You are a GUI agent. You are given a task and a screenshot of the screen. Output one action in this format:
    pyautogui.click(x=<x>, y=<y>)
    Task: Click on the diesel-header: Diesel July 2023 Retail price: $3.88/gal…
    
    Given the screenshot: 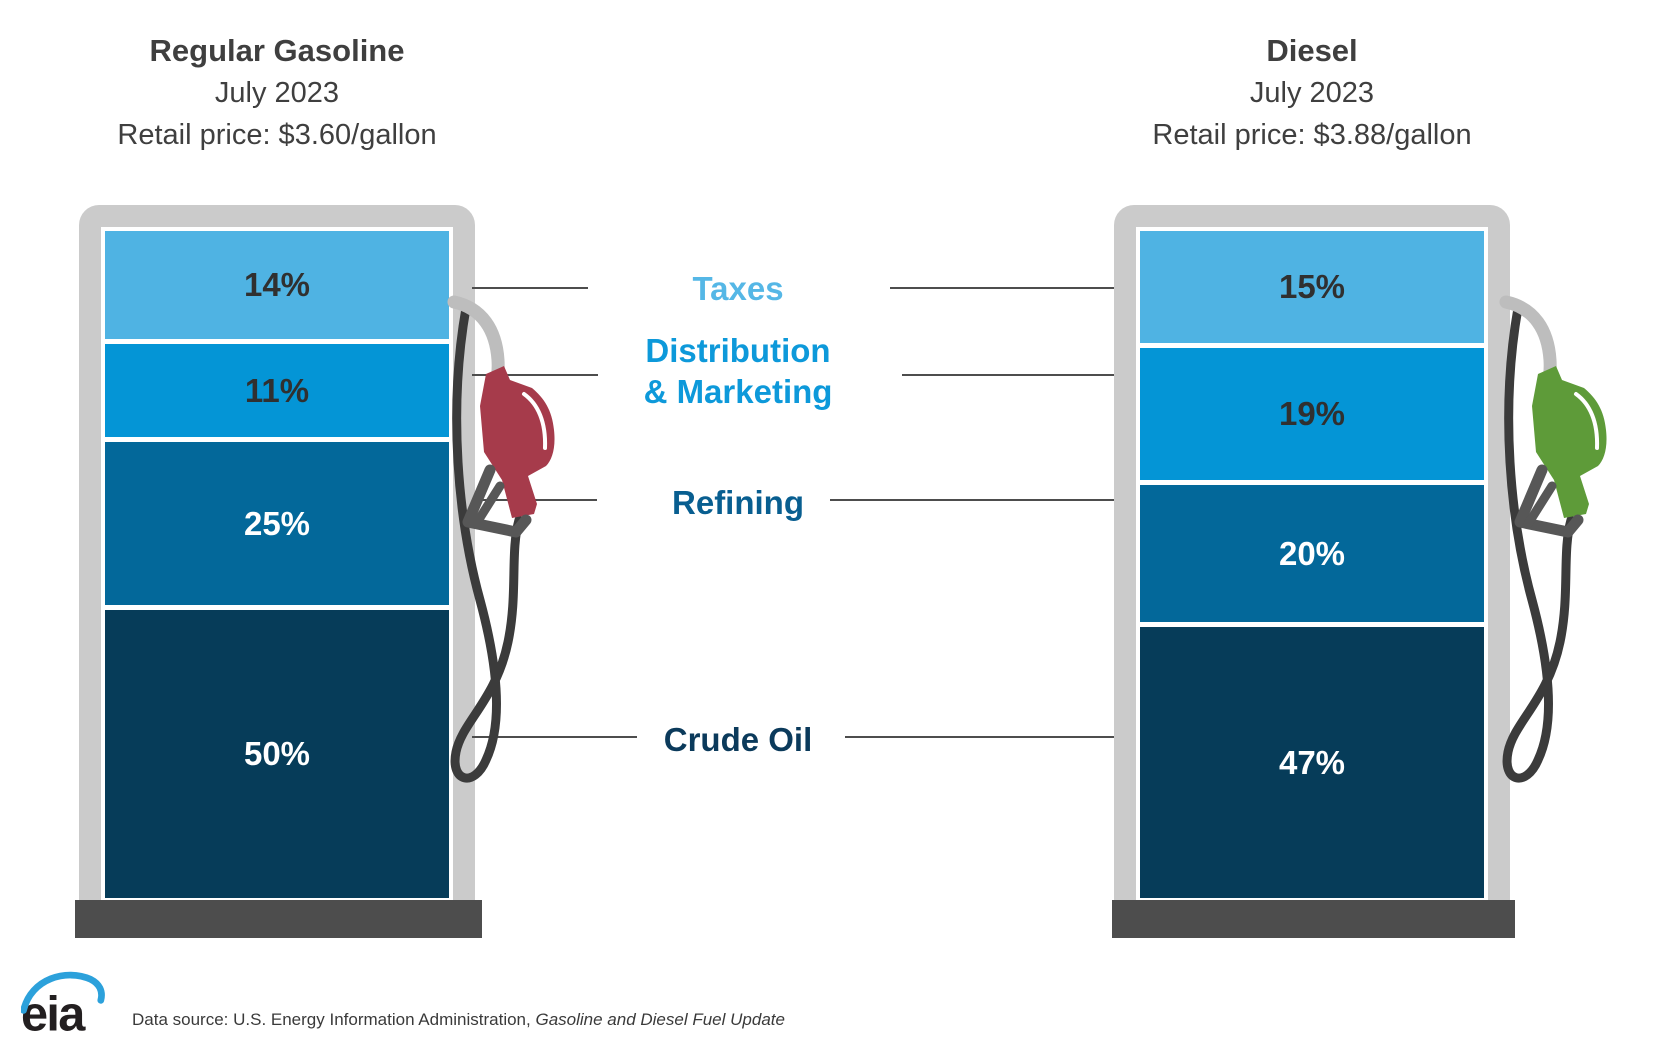 What is the action you would take?
    pyautogui.click(x=1312, y=93)
    